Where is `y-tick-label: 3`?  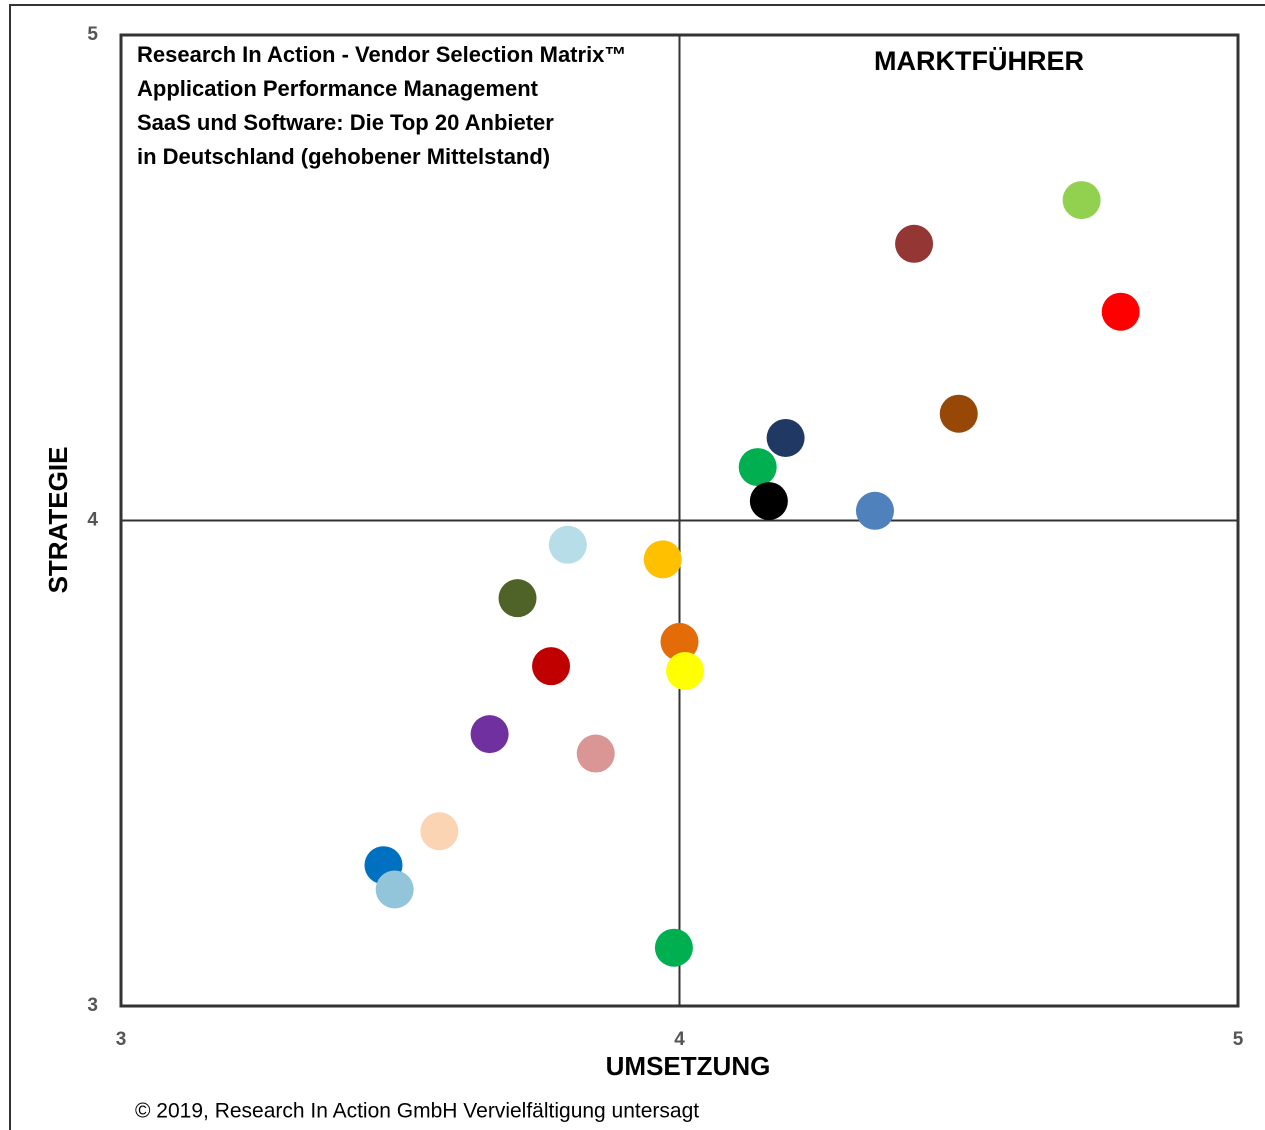 y-tick-label: 3 is located at coordinates (92, 1005).